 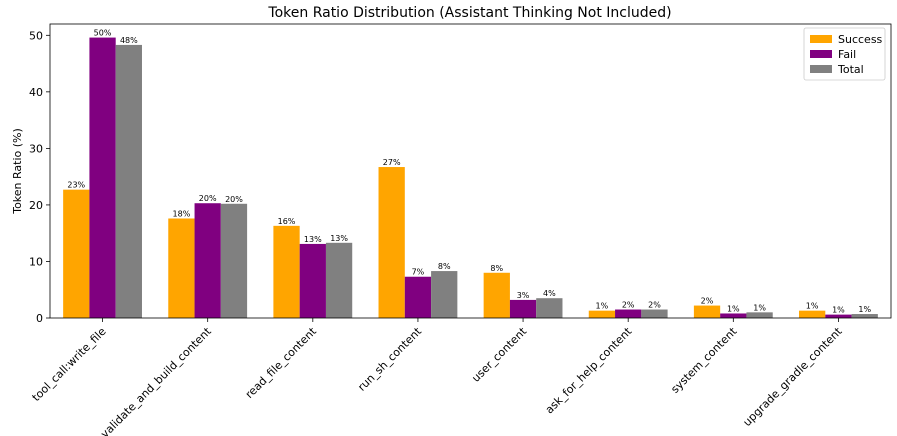 What do you see at coordinates (36, 35) in the screenshot?
I see `y-tick-label: 50` at bounding box center [36, 35].